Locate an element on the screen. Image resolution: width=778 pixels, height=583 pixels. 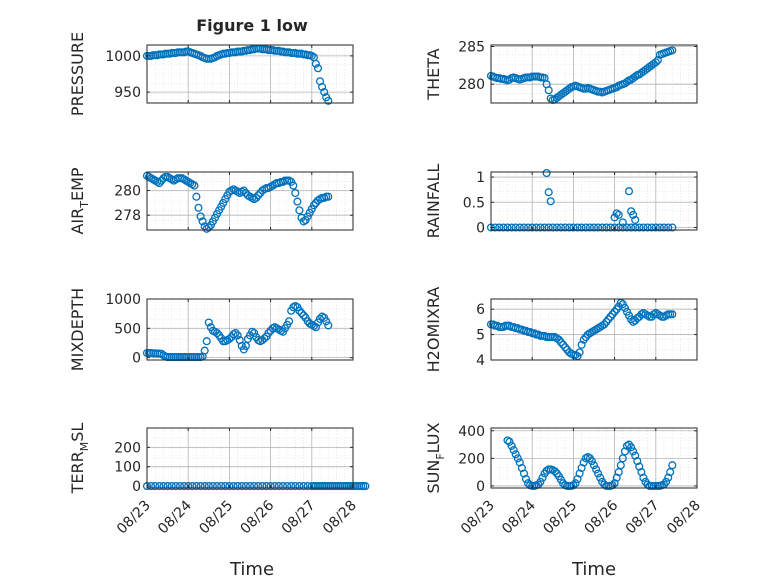
axes-box is located at coordinates (594, 201).